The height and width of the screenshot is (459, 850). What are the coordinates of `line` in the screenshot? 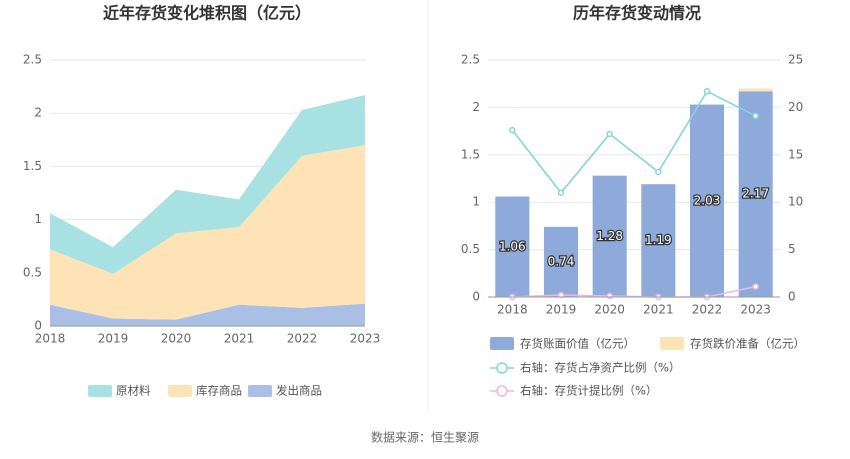 It's located at (634, 142).